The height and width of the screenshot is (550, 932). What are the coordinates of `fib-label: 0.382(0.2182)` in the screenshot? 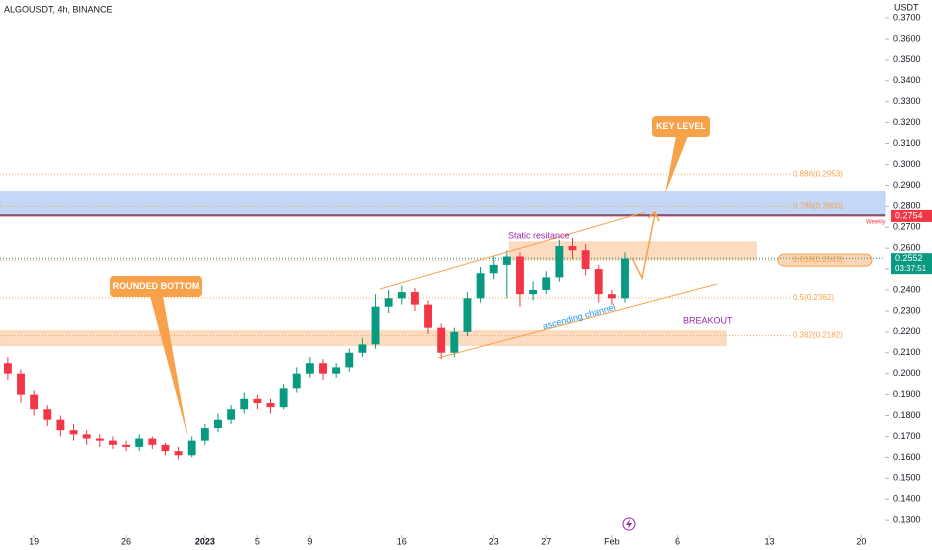 It's located at (818, 335).